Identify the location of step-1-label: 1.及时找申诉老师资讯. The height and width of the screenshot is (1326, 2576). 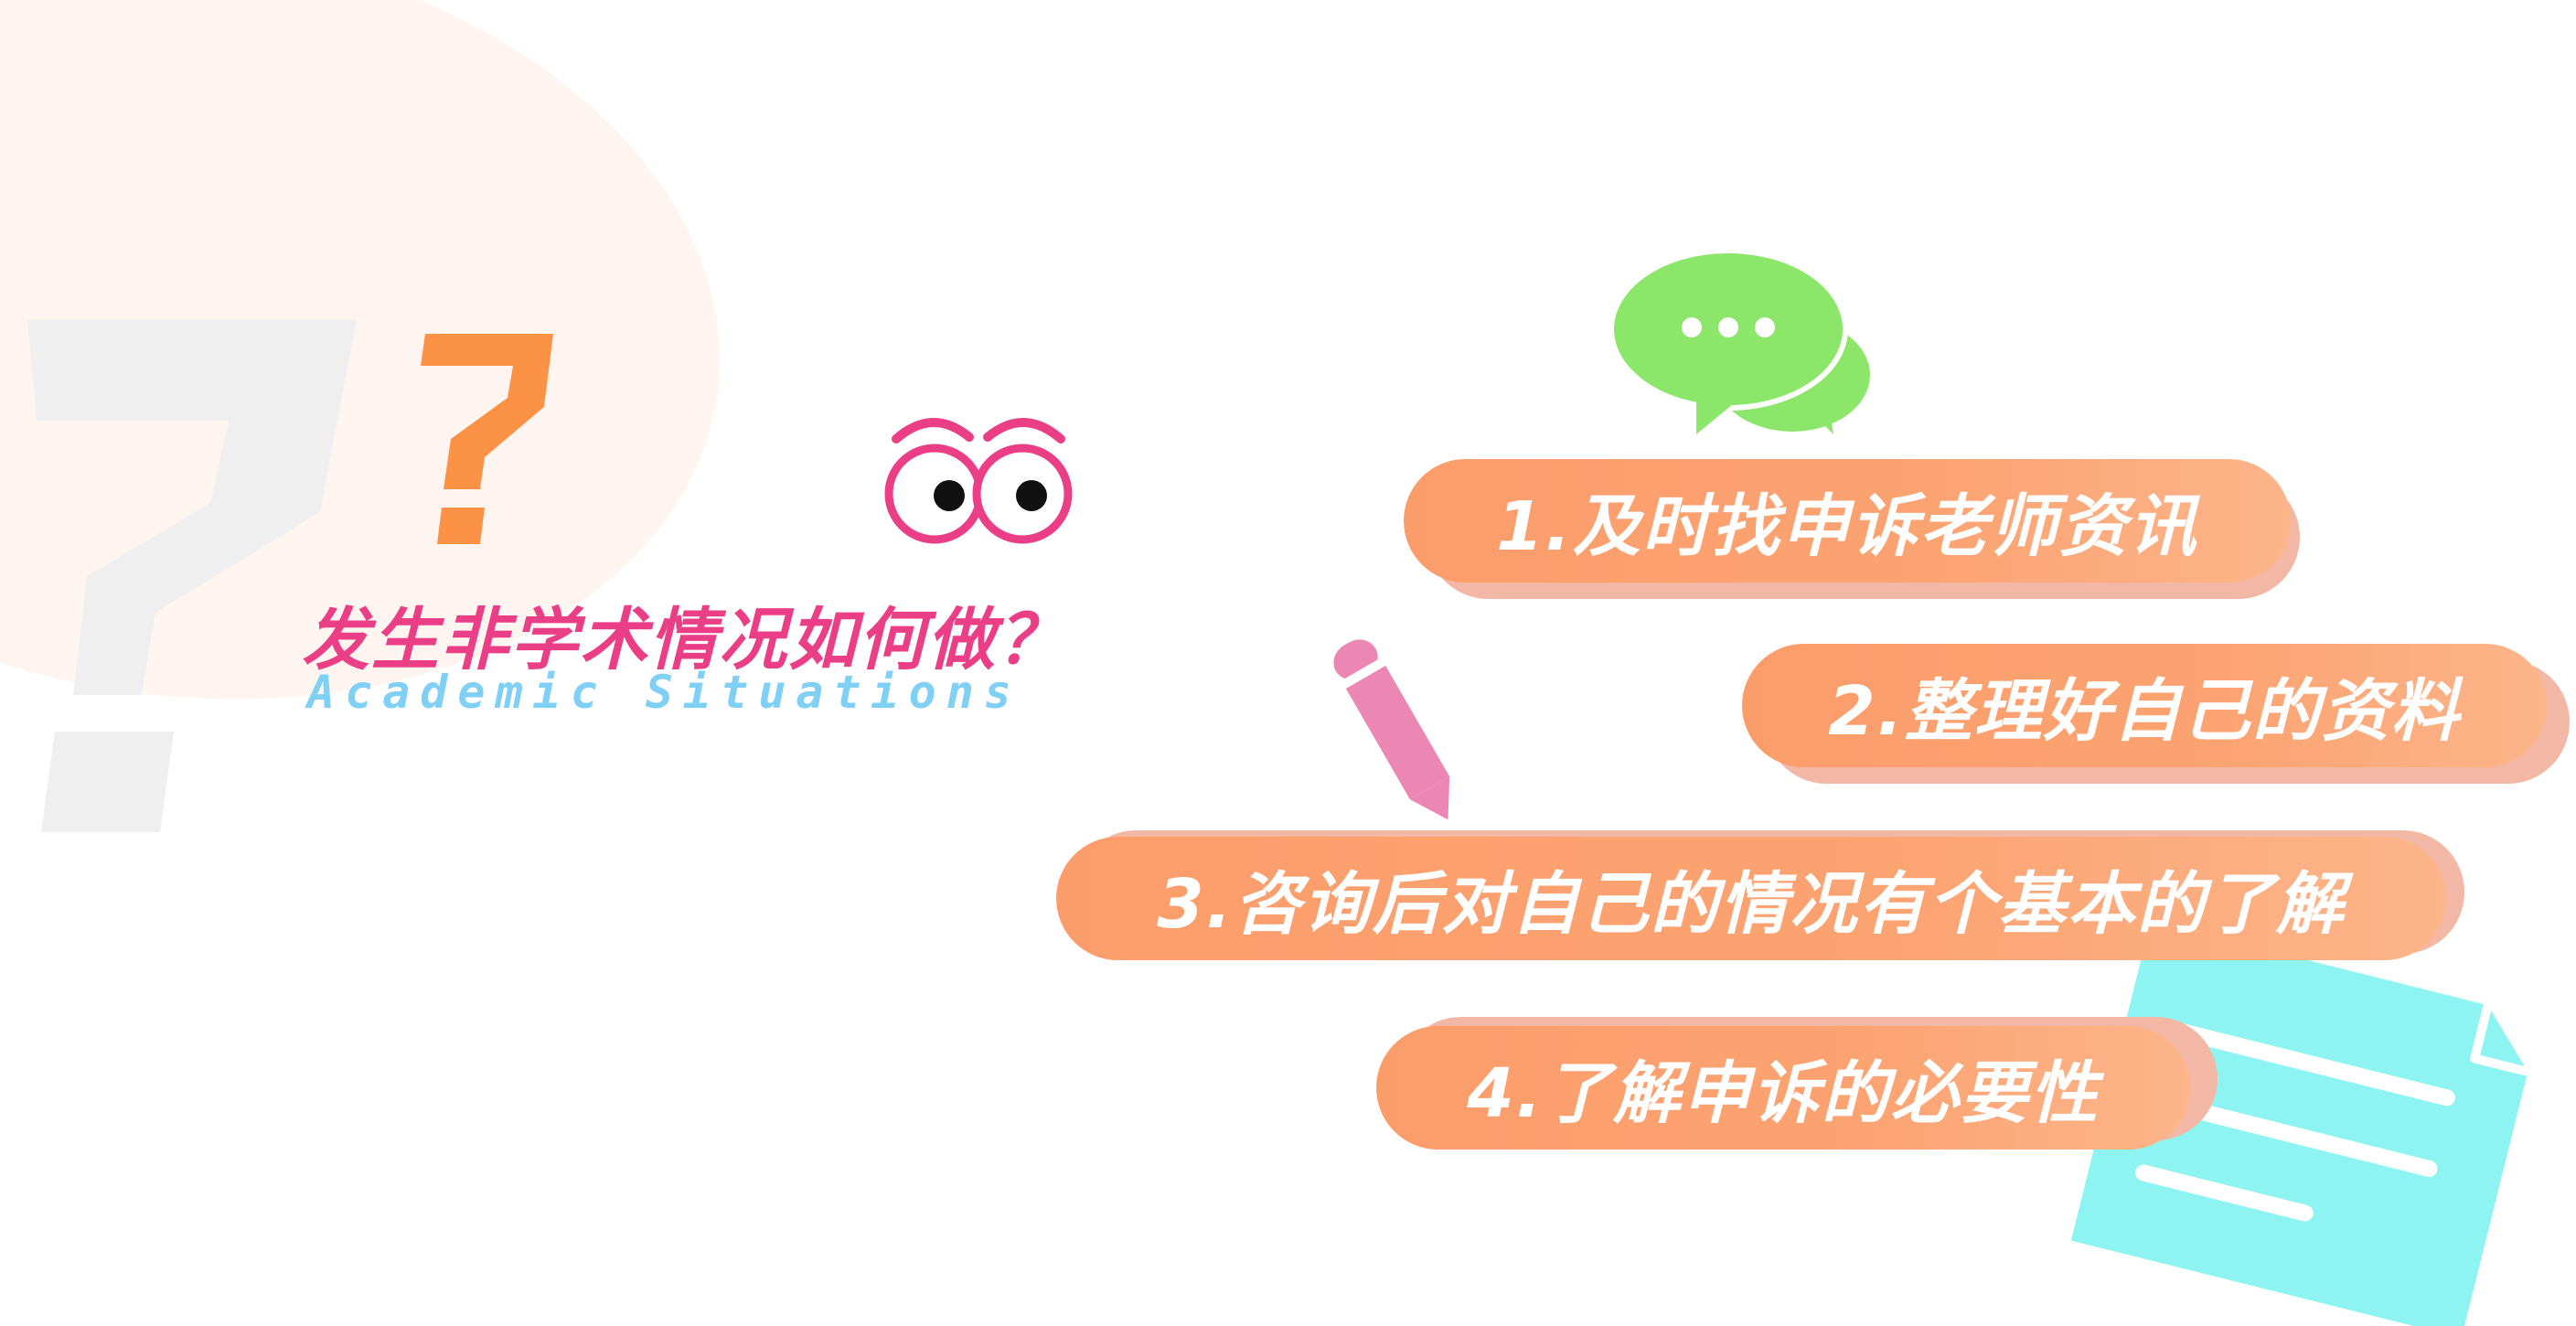
(1847, 526).